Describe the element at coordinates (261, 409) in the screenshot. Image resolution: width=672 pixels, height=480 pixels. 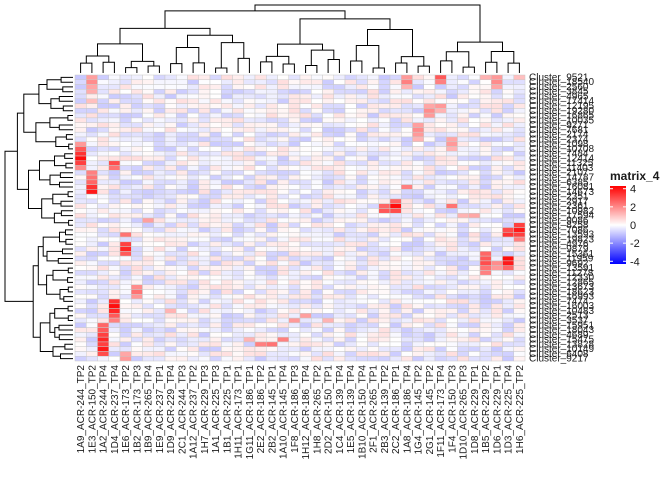
I see `column-label: 2E2_ACR-186_TP2` at that location.